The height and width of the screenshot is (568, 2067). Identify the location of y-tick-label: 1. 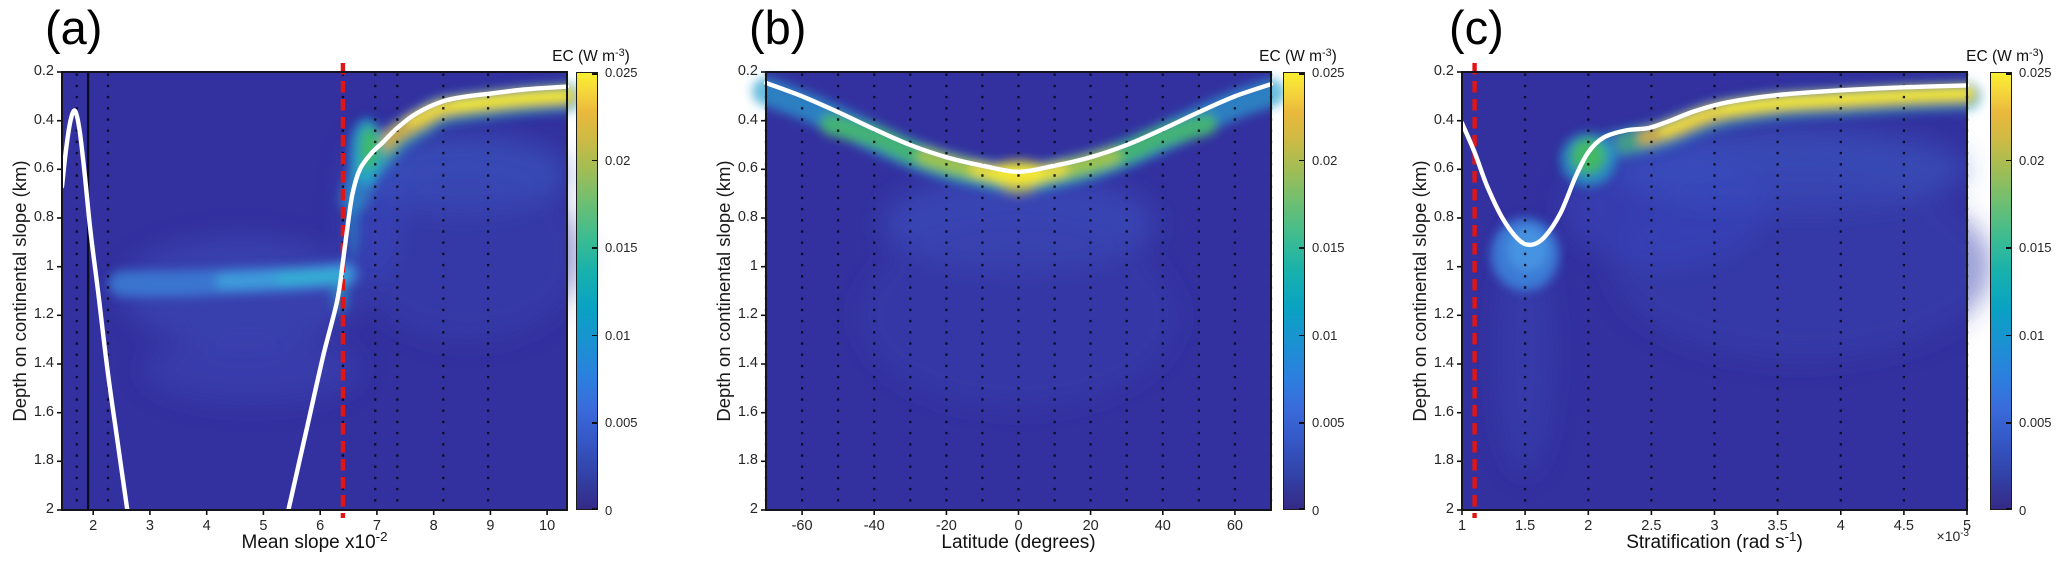
(1449, 265).